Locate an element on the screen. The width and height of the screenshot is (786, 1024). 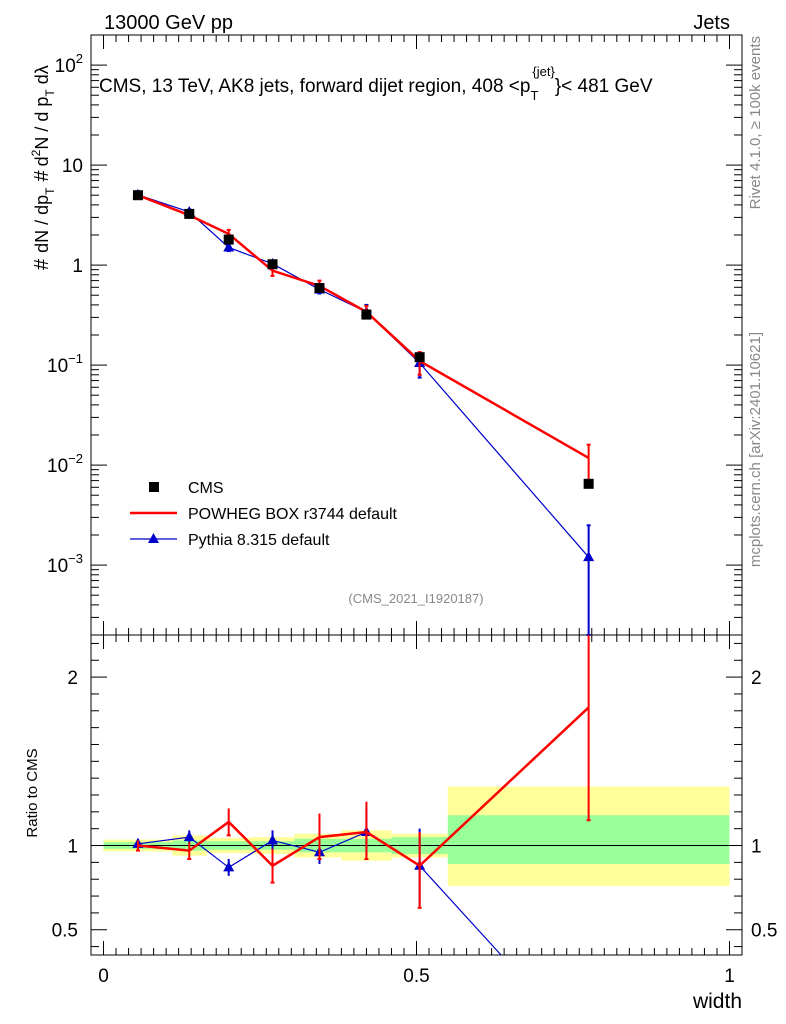
main-ylabel: #dN / dpT#d2N / d pT dλ is located at coordinates (43, 167).